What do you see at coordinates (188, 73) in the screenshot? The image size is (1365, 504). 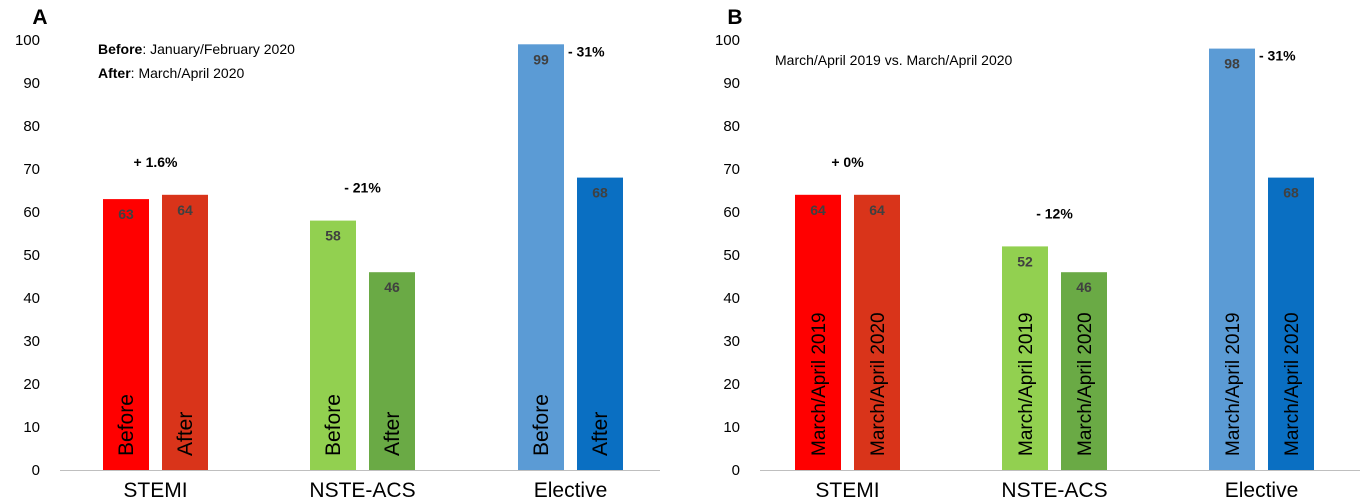 I see `legend-note-text: : March/April 2020` at bounding box center [188, 73].